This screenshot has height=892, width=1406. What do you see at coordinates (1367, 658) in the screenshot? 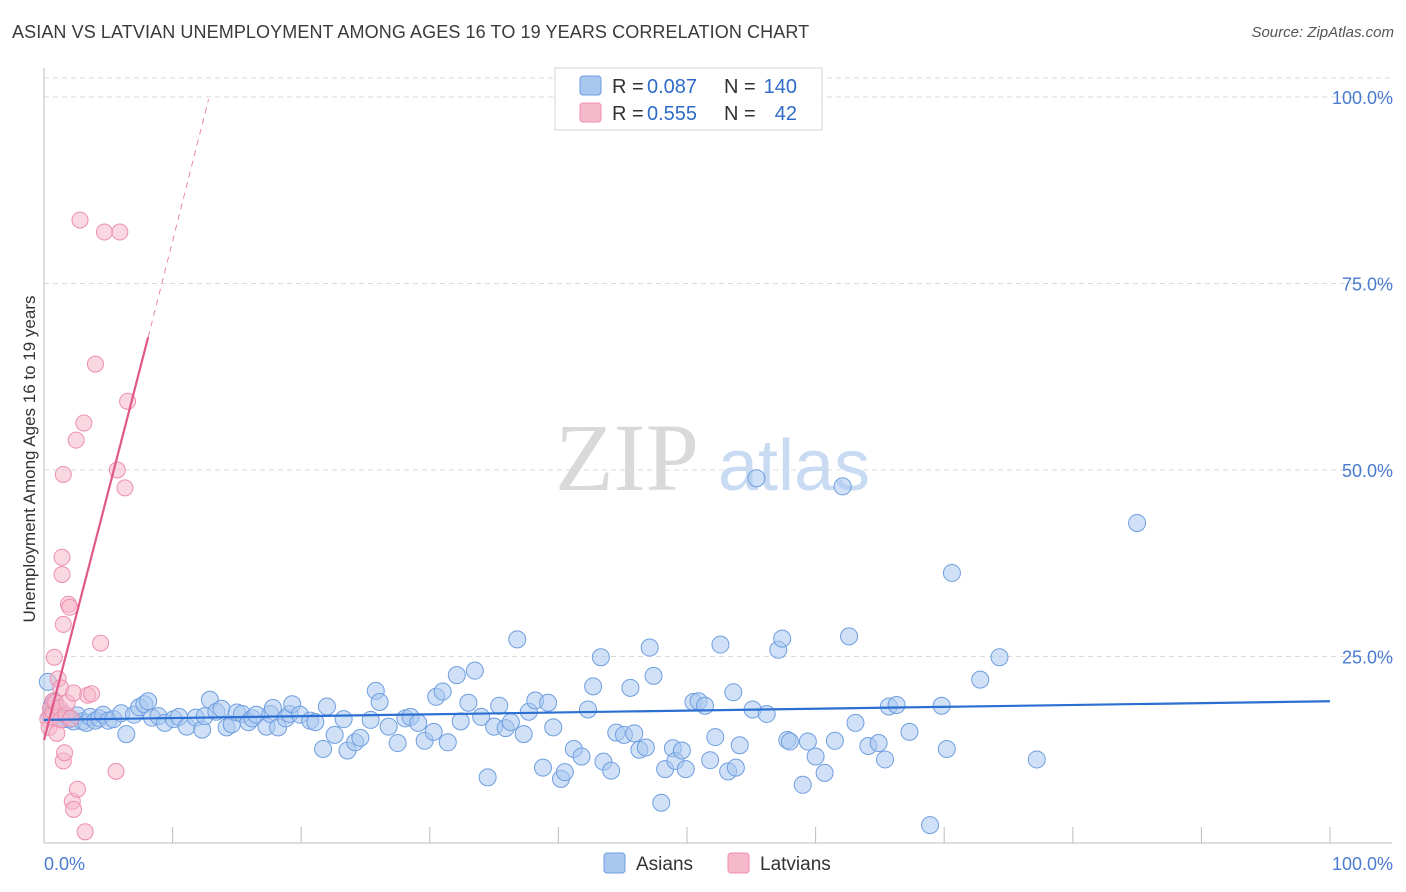
I see `y-tick-label: 25.0%` at bounding box center [1367, 658].